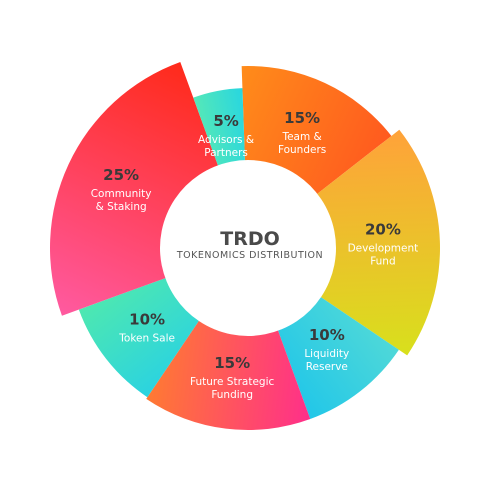 This screenshot has height=500, width=500. I want to click on slice-label-4-line-0: Token Sale, so click(146, 338).